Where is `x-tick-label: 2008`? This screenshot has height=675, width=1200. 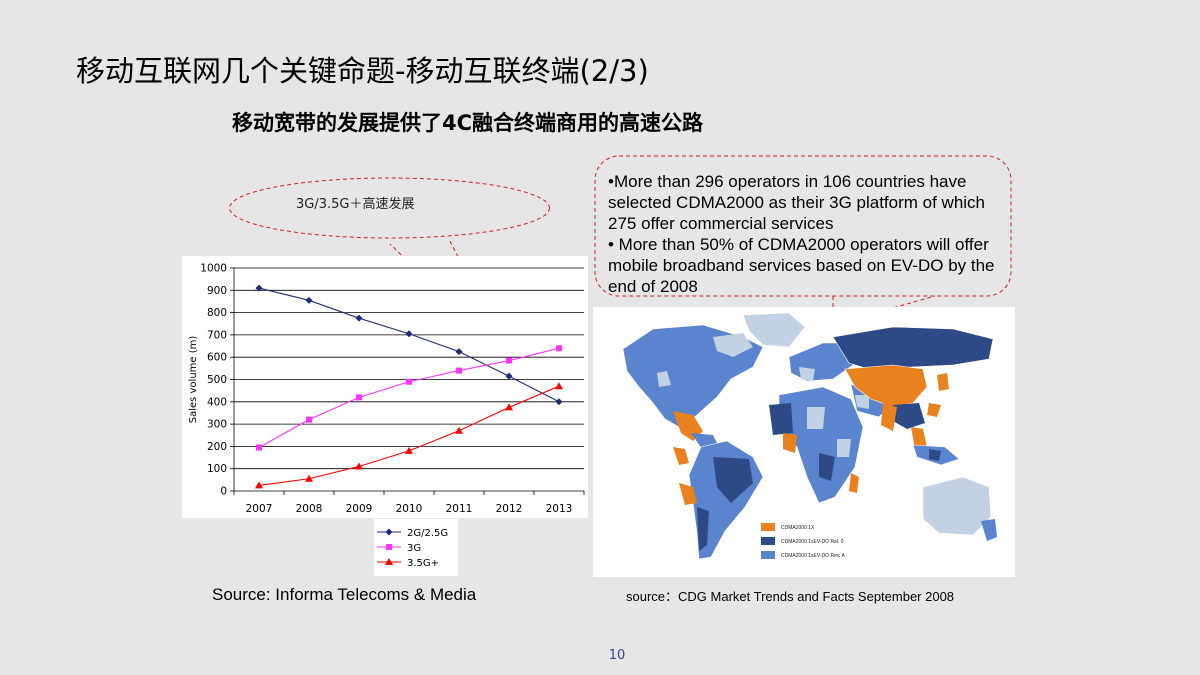 x-tick-label: 2008 is located at coordinates (309, 509).